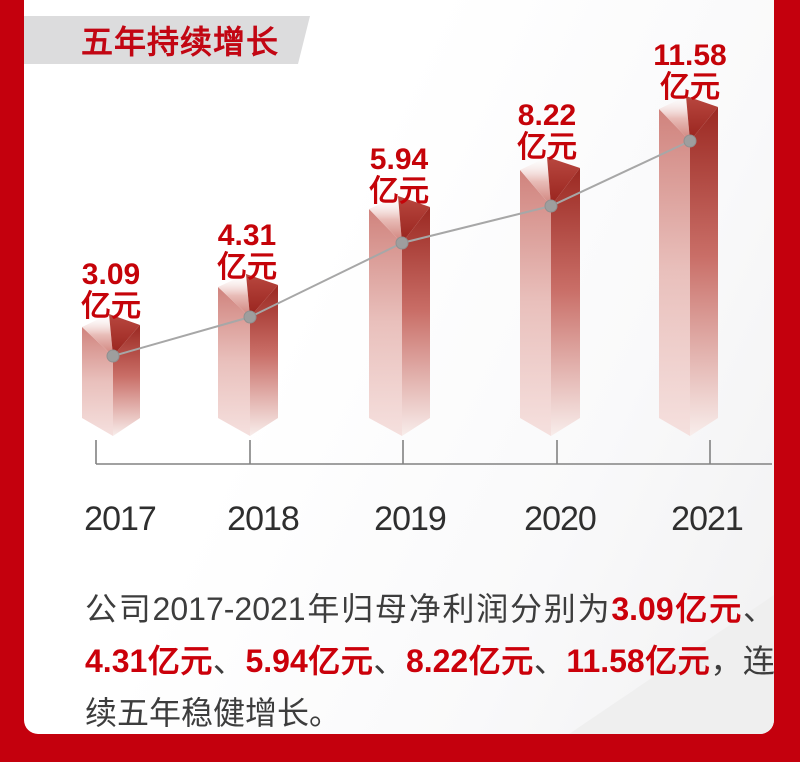 The width and height of the screenshot is (800, 762). I want to click on summary-segment-7: 8.22亿元, so click(469, 661).